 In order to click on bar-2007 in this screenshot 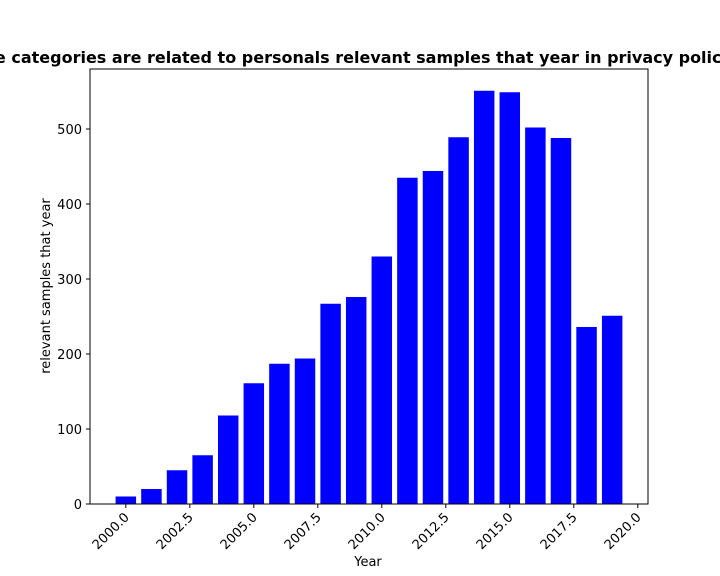, I will do `click(305, 431)`.